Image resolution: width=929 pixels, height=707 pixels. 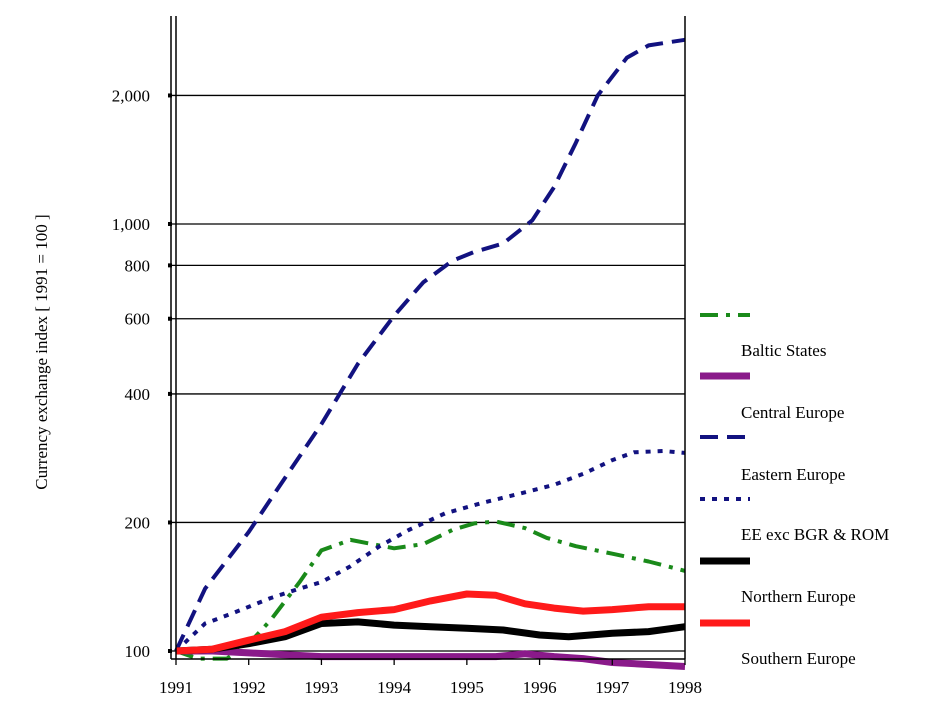 What do you see at coordinates (815, 534) in the screenshot?
I see `legend-label: EE exc BGR & ROM` at bounding box center [815, 534].